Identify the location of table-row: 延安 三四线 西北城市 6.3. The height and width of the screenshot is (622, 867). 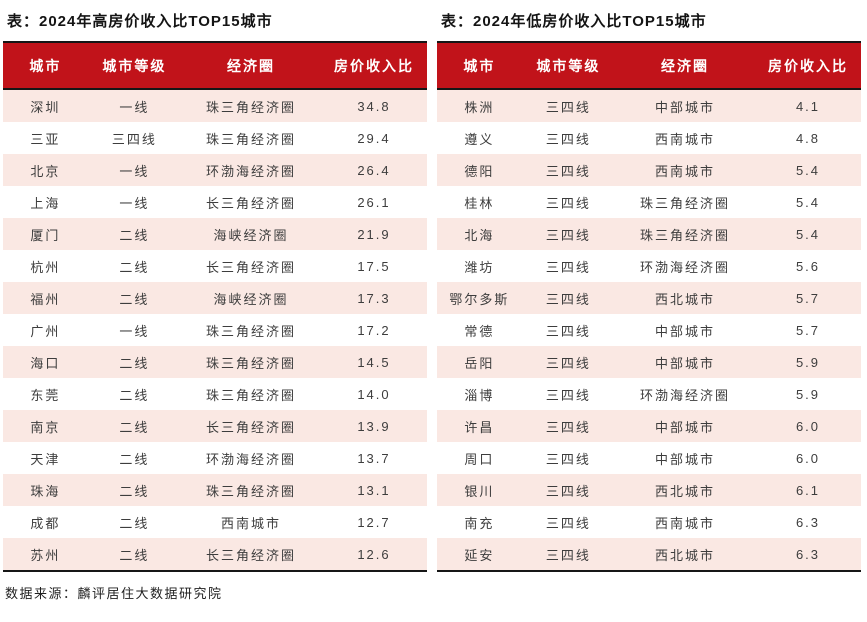
(649, 554).